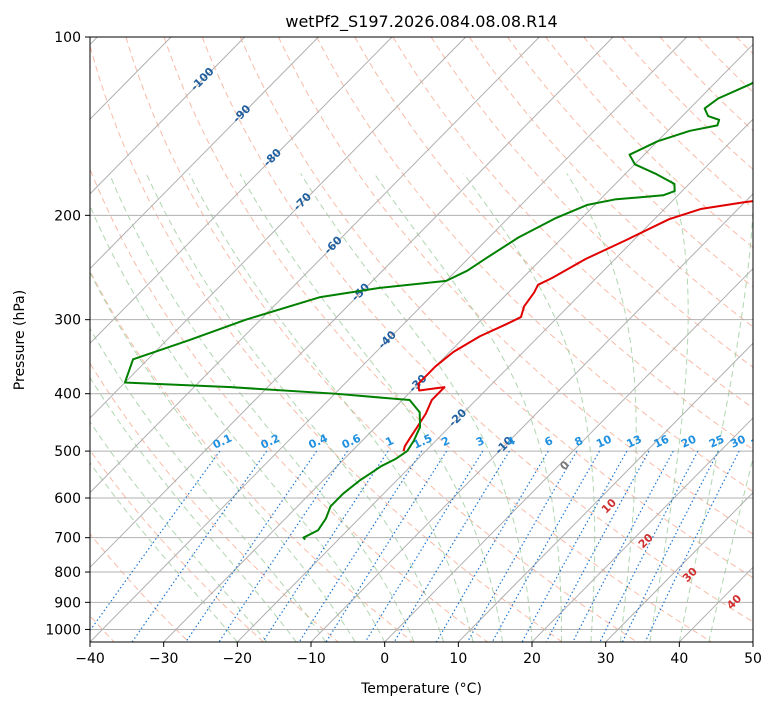 The height and width of the screenshot is (708, 775). What do you see at coordinates (270, 442) in the screenshot?
I see `mixing-ratio-label: 0.2` at bounding box center [270, 442].